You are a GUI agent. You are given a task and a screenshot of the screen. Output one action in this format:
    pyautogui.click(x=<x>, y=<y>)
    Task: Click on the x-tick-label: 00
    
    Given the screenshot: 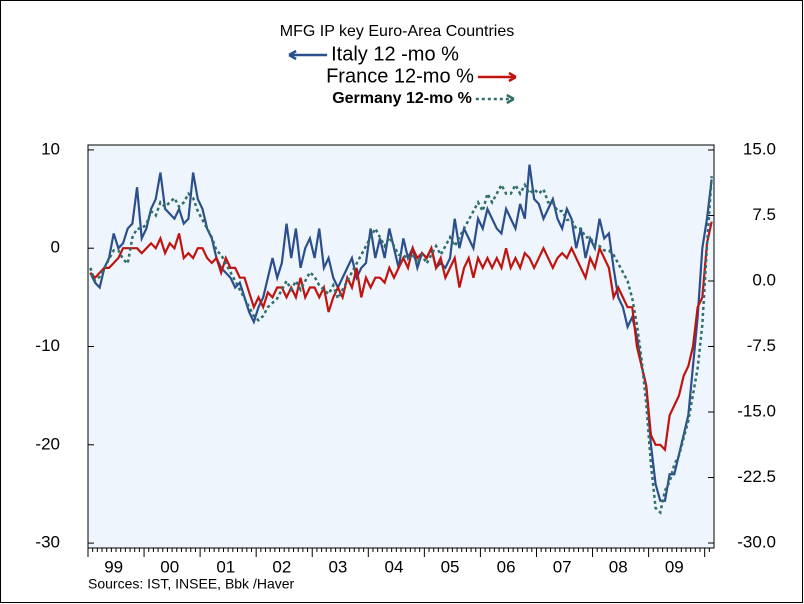 What is the action you would take?
    pyautogui.click(x=169, y=566)
    